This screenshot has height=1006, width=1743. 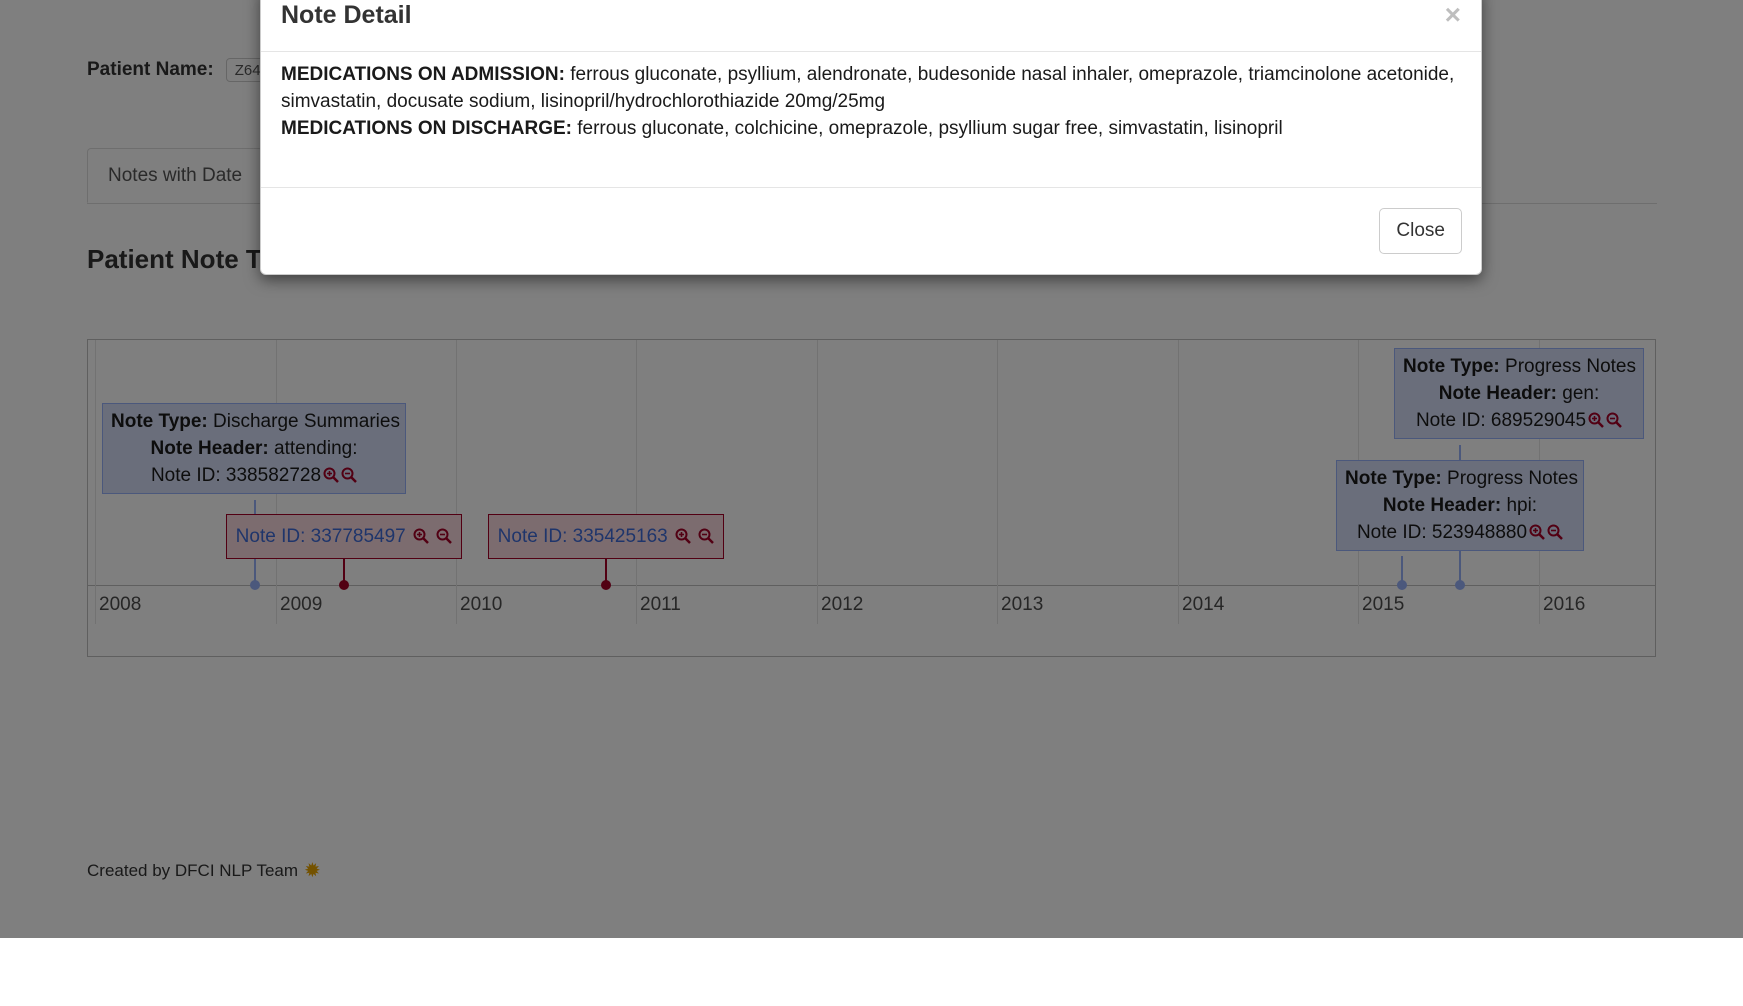 What do you see at coordinates (1420, 231) in the screenshot?
I see `close-button: Close` at bounding box center [1420, 231].